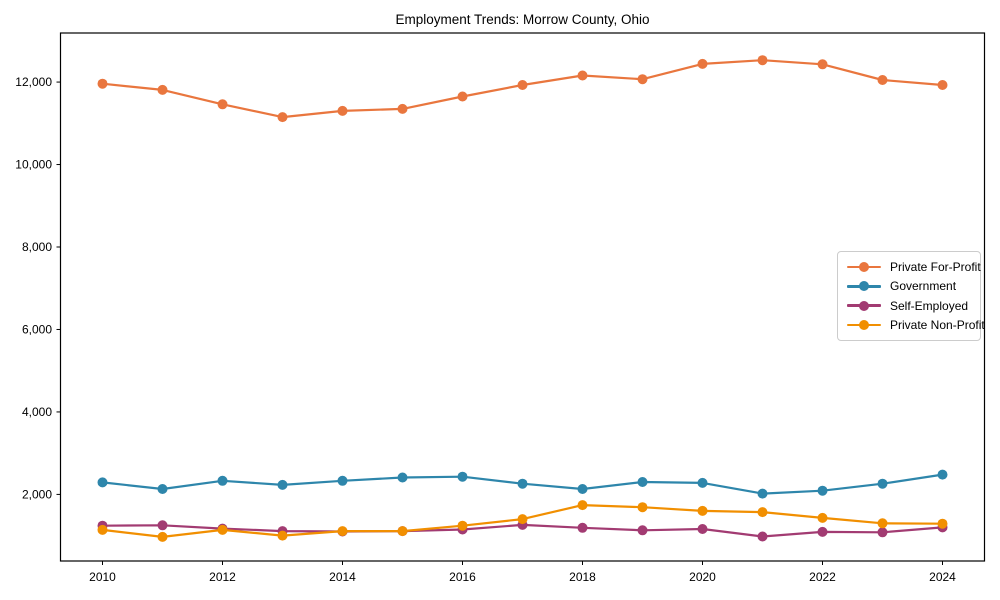 The image size is (1000, 600). Describe the element at coordinates (702, 577) in the screenshot. I see `x-tick-label: 2020` at that location.